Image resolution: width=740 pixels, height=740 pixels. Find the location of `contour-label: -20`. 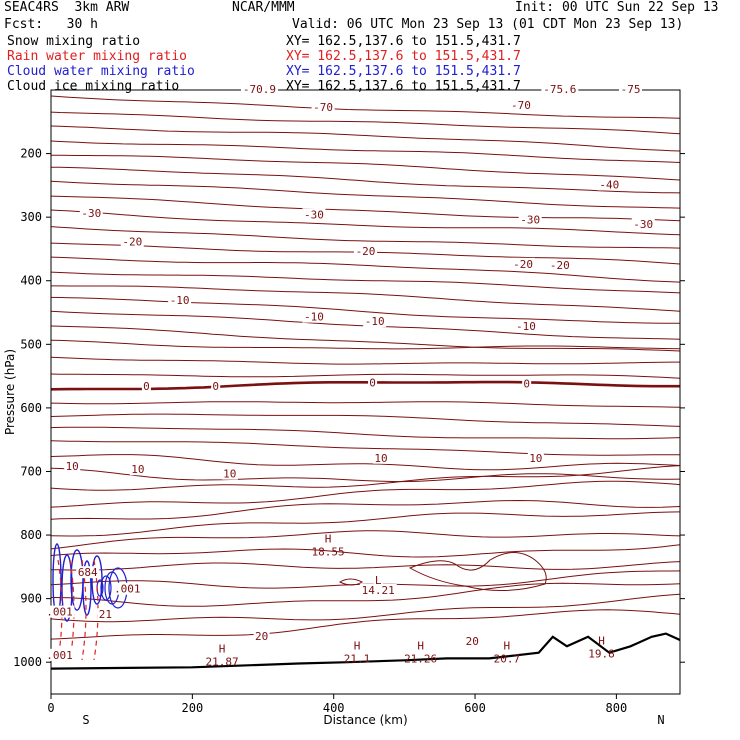

contour-label: -20 is located at coordinates (523, 264).